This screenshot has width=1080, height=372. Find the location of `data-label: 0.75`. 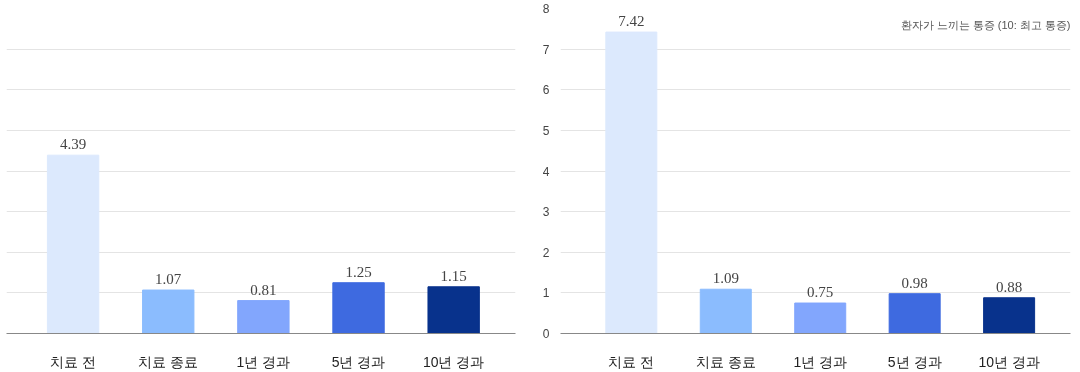

data-label: 0.75 is located at coordinates (820, 292).